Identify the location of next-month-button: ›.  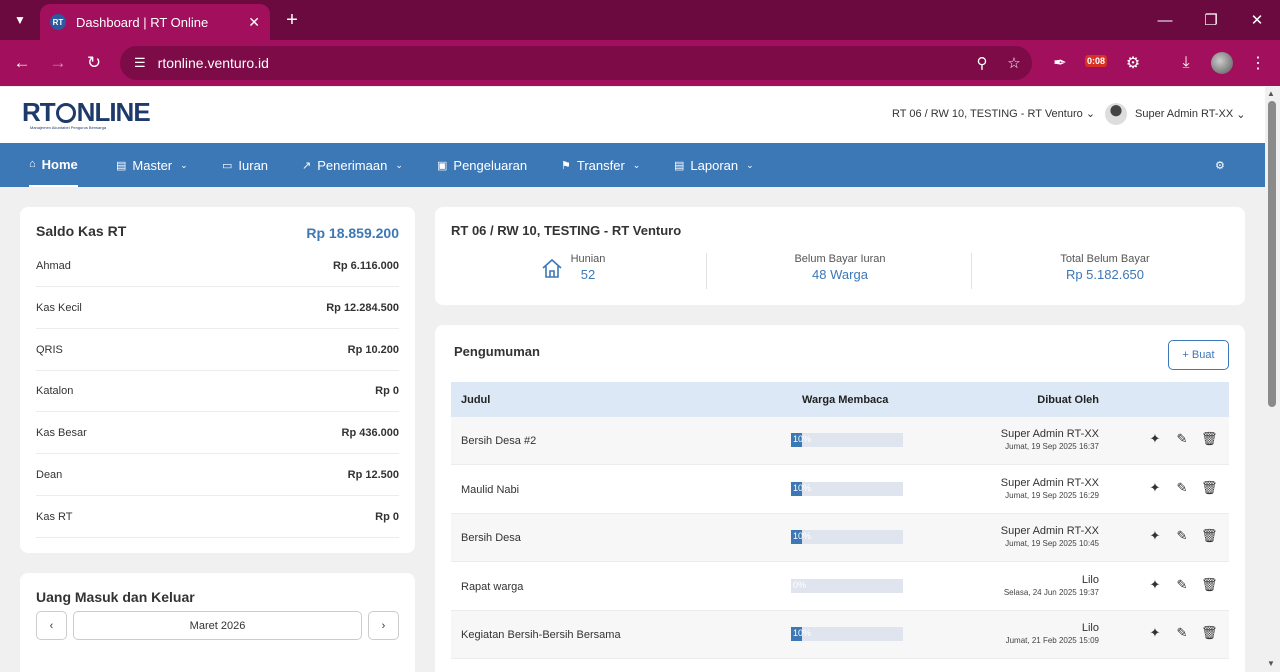
(383, 625).